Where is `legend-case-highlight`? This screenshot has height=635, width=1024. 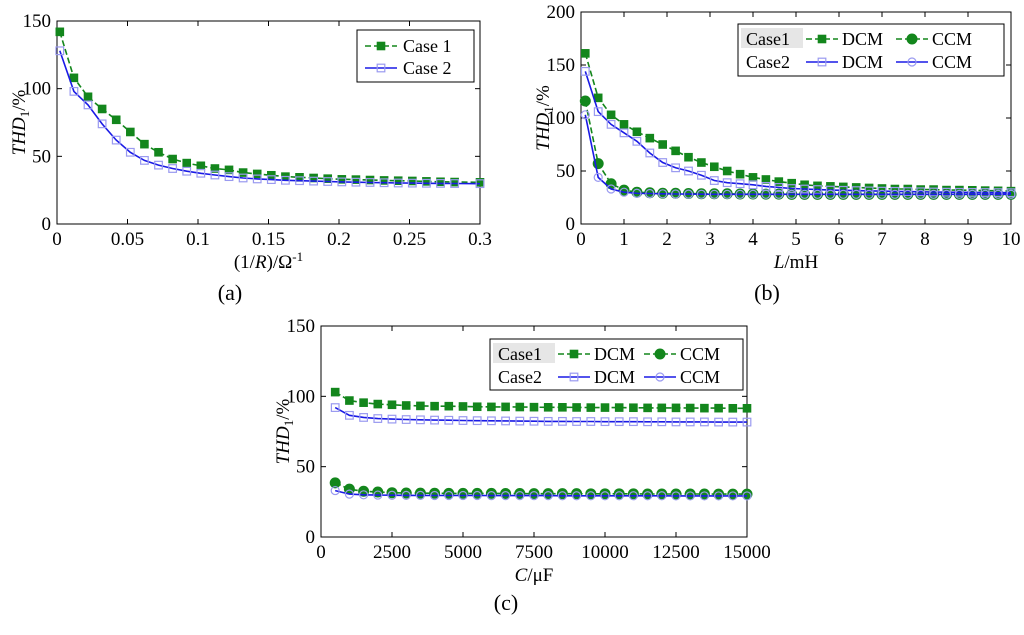 legend-case-highlight is located at coordinates (524, 353).